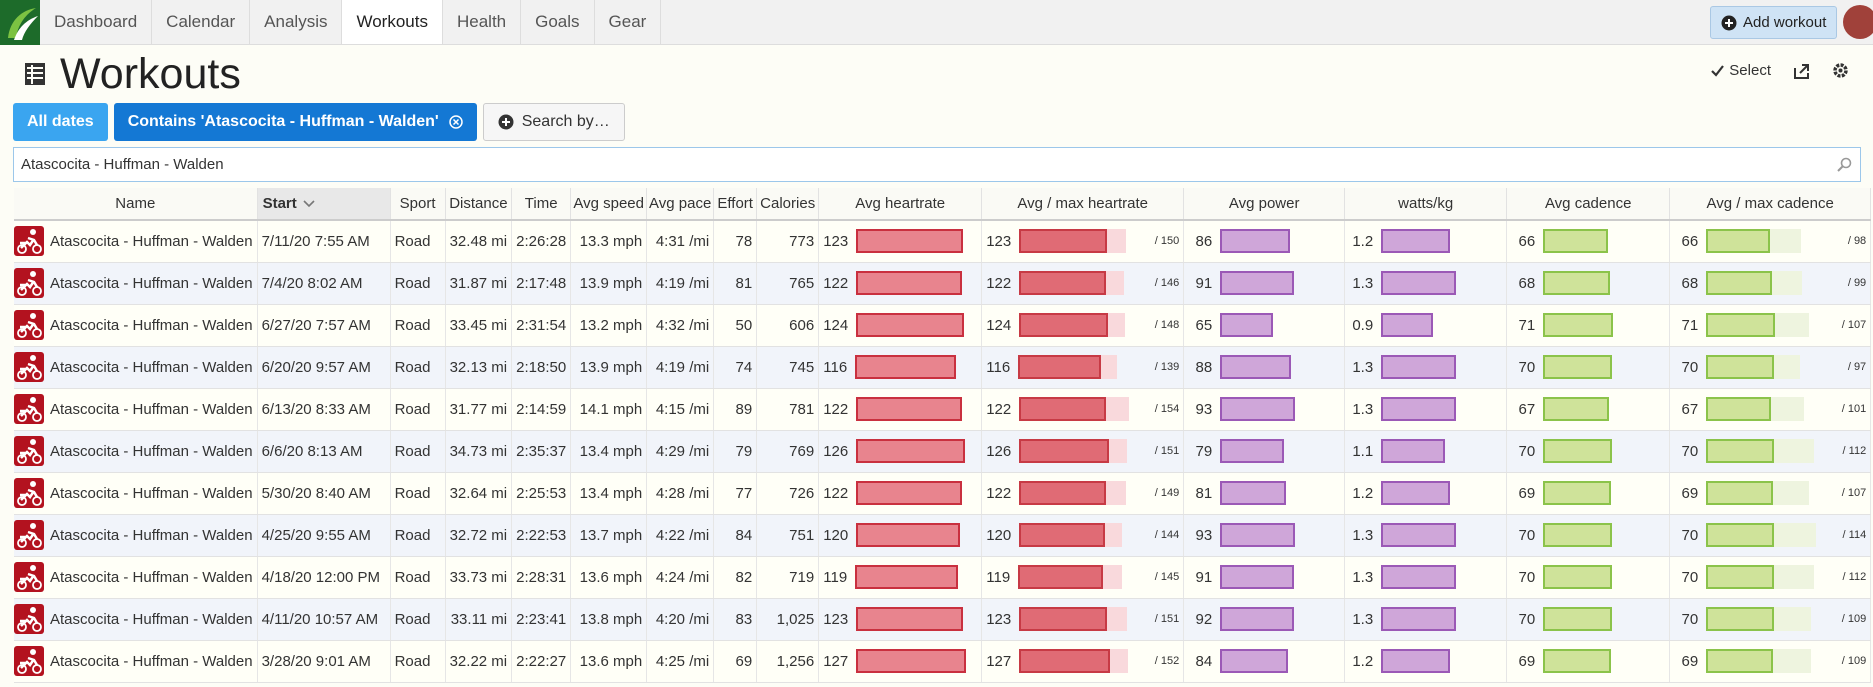 Image resolution: width=1873 pixels, height=687 pixels. I want to click on text-filter: Contains 'Atascocita - Huffman - Walden', so click(295, 122).